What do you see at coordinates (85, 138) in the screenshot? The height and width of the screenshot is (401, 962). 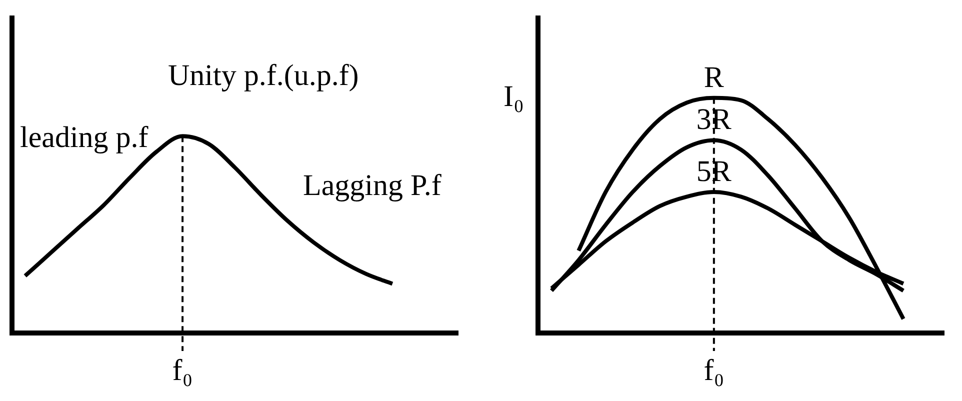 I see `annotation: leading p.f` at bounding box center [85, 138].